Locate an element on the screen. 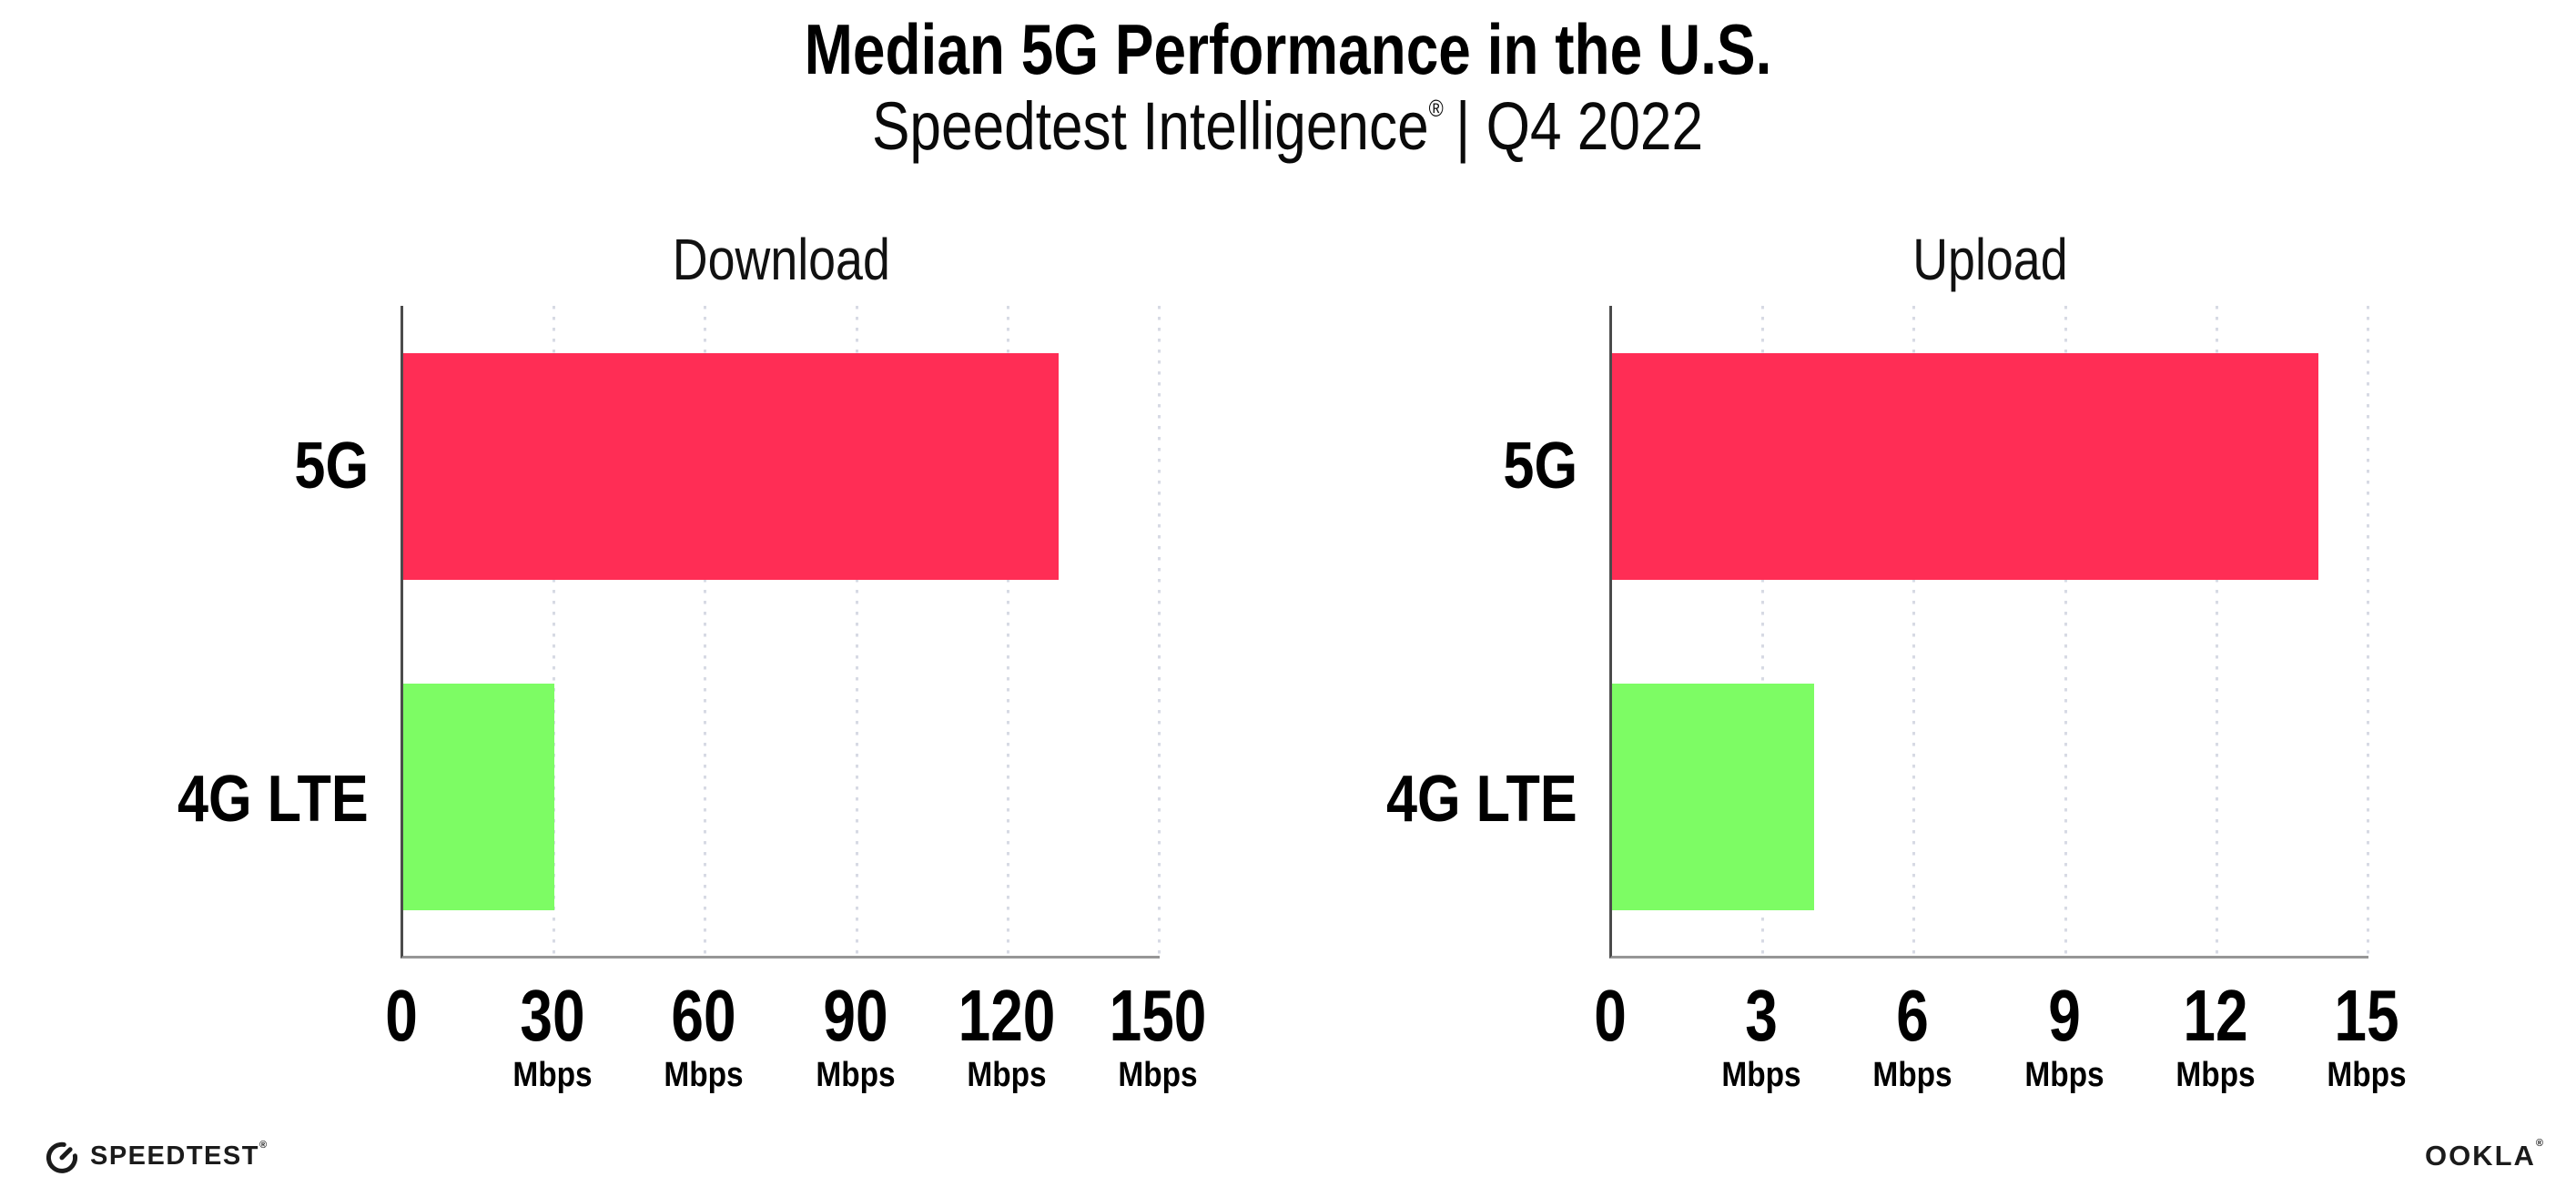 The image size is (2576, 1197). ookla-logo: OOKLA® is located at coordinates (2484, 1155).